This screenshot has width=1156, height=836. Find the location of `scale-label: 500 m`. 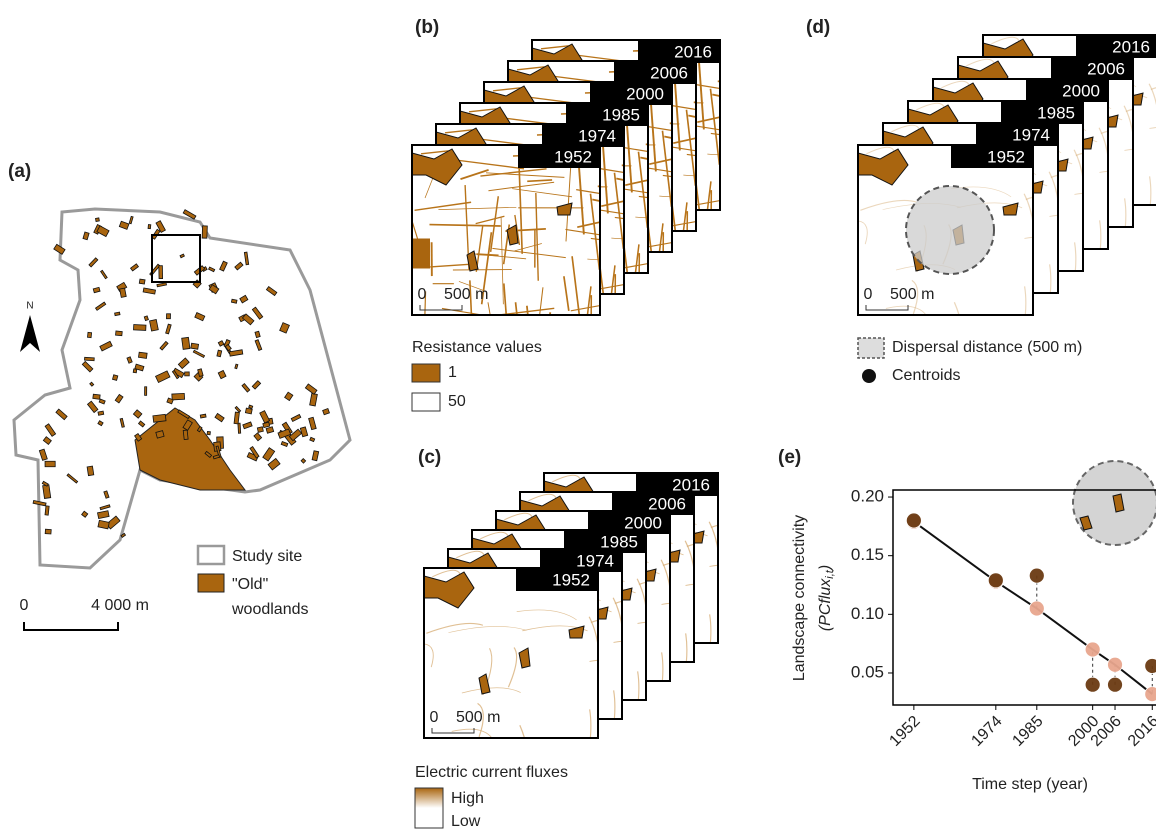

scale-label: 500 m is located at coordinates (466, 294).